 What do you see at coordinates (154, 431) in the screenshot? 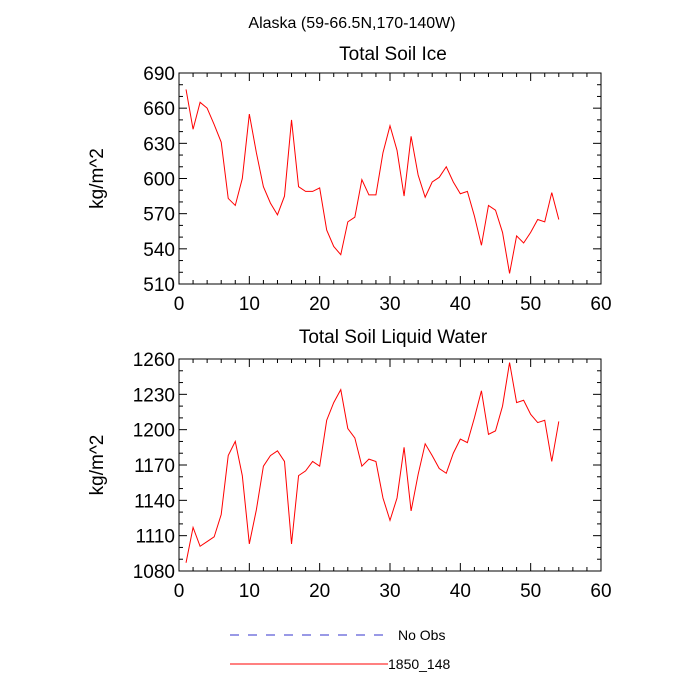
I see `y-tick-label: 1200` at bounding box center [154, 431].